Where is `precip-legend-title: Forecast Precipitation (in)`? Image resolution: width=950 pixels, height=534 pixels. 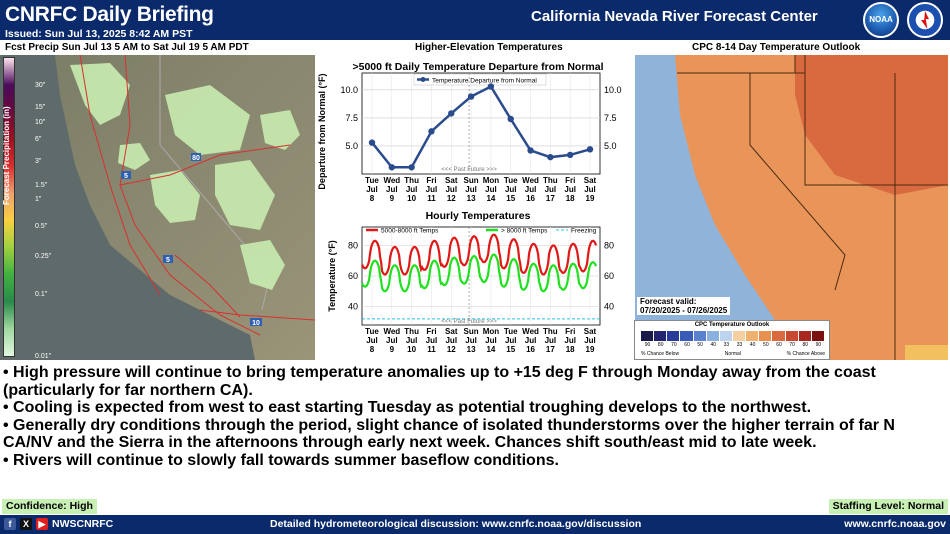 precip-legend-title: Forecast Precipitation (in) is located at coordinates (6, 155).